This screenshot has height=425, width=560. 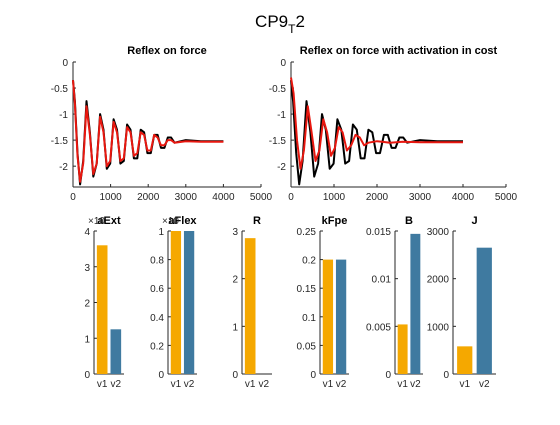 What do you see at coordinates (166, 51) in the screenshot?
I see `chart-title: Reflex on force` at bounding box center [166, 51].